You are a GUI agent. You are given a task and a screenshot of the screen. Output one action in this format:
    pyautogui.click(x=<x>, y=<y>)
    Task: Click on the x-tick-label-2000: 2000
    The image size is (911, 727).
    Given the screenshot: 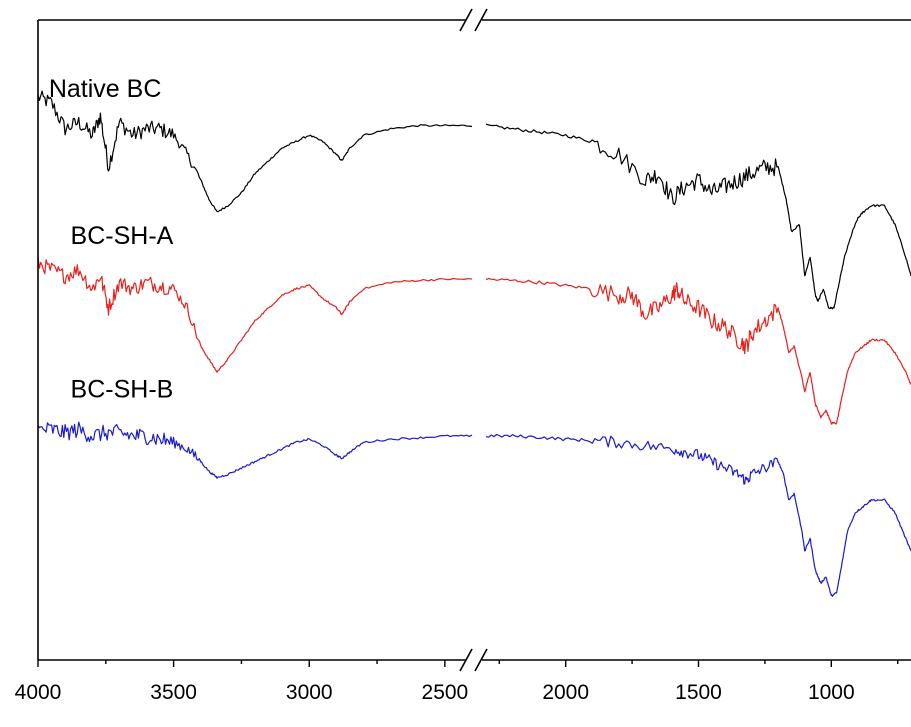 What is the action you would take?
    pyautogui.click(x=565, y=692)
    